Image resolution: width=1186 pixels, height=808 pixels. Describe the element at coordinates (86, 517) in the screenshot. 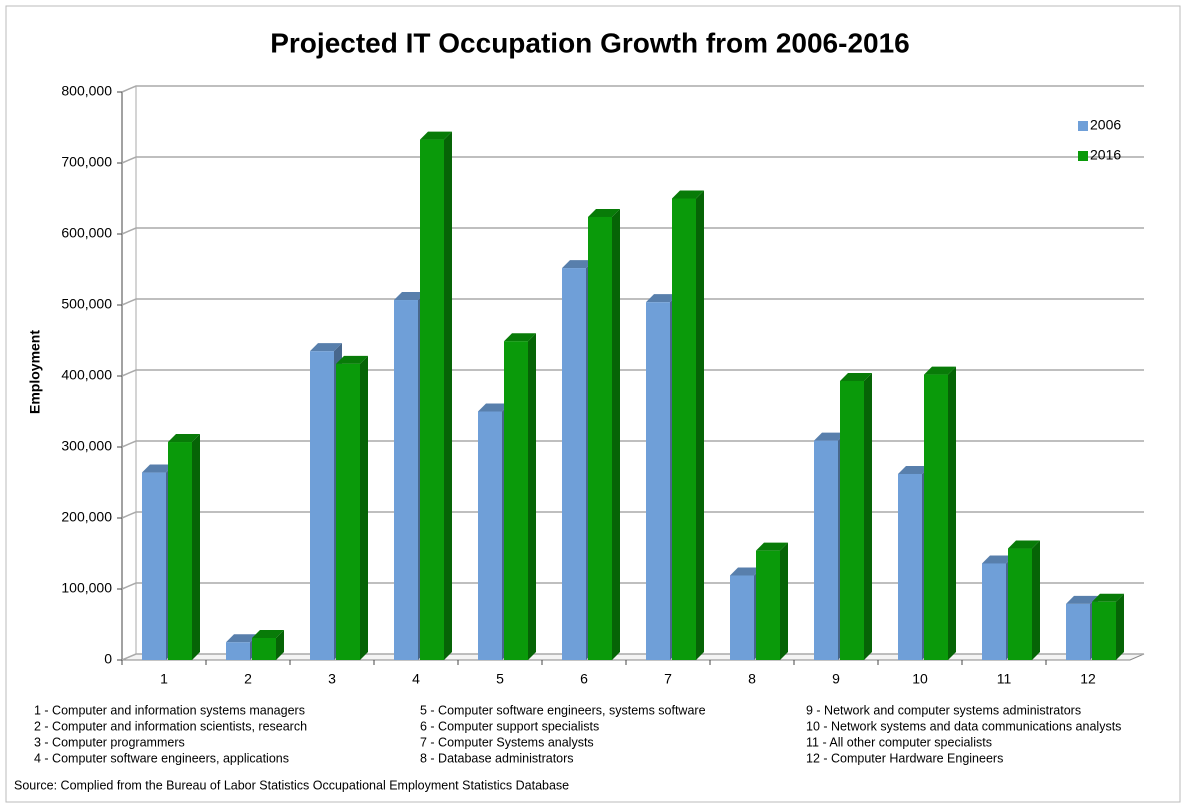

I see `y-tick-label: 200,000` at that location.